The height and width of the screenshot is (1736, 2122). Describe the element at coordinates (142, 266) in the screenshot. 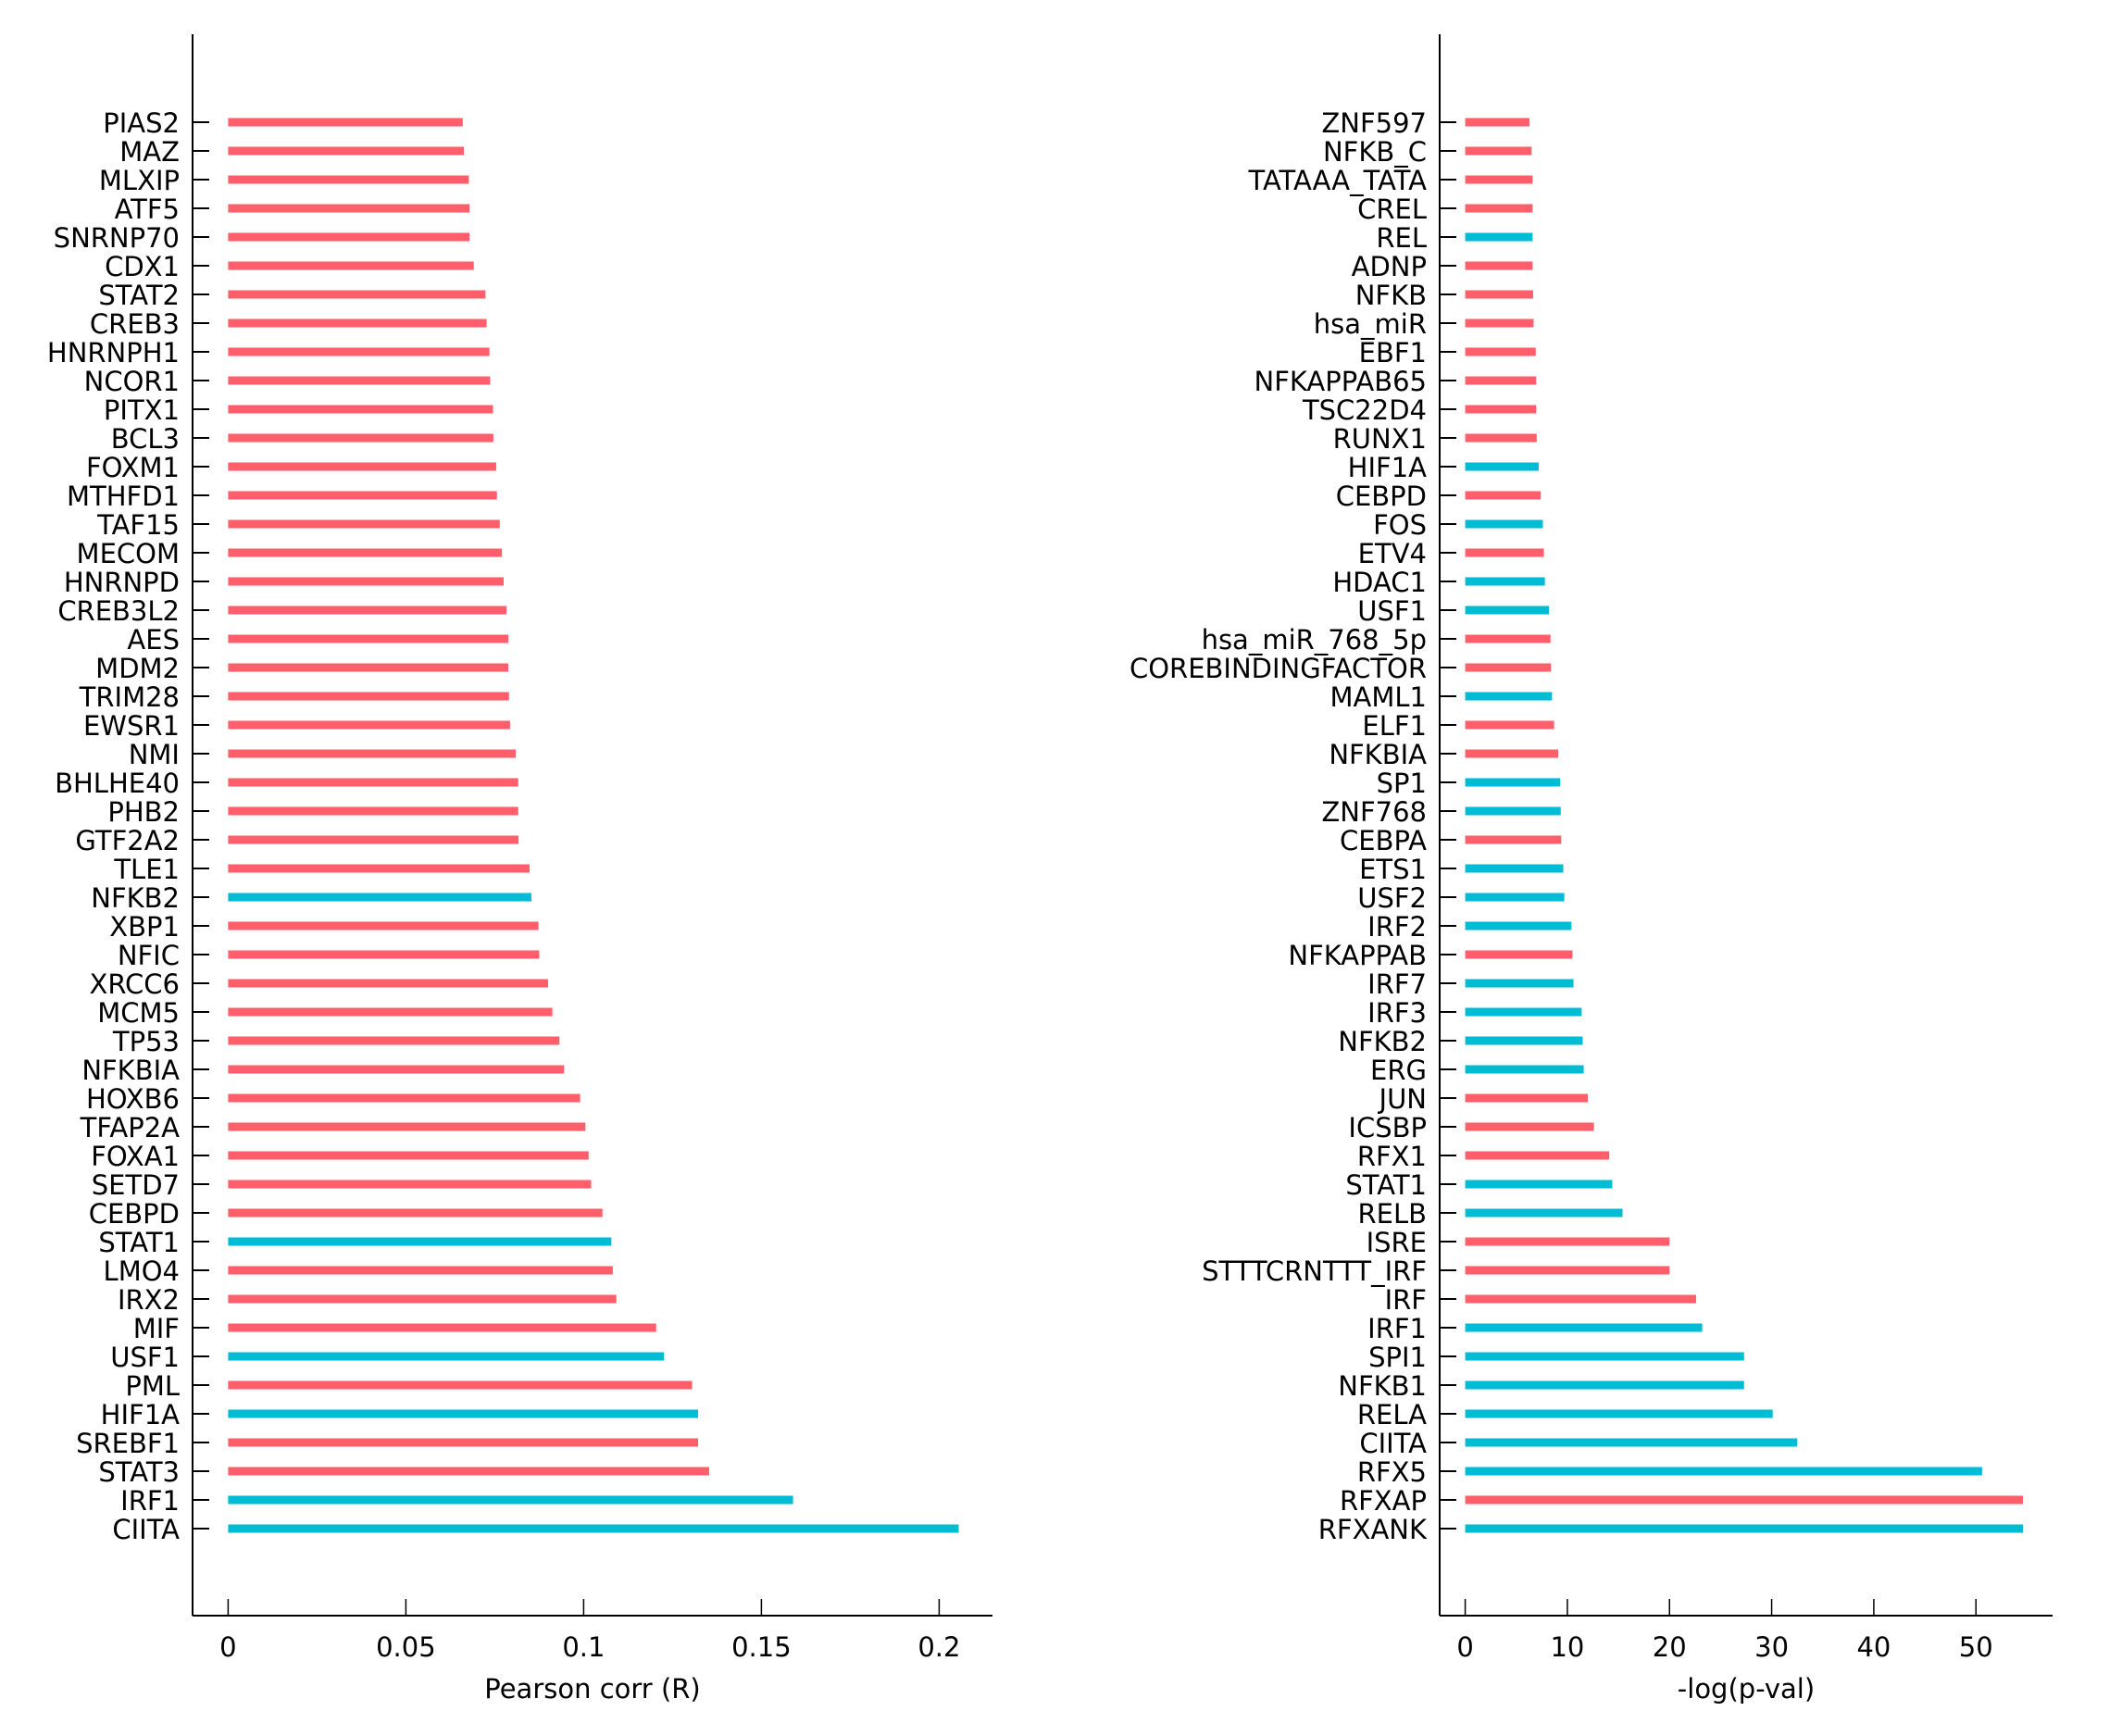

I see `y-tick-label: CDX1` at that location.